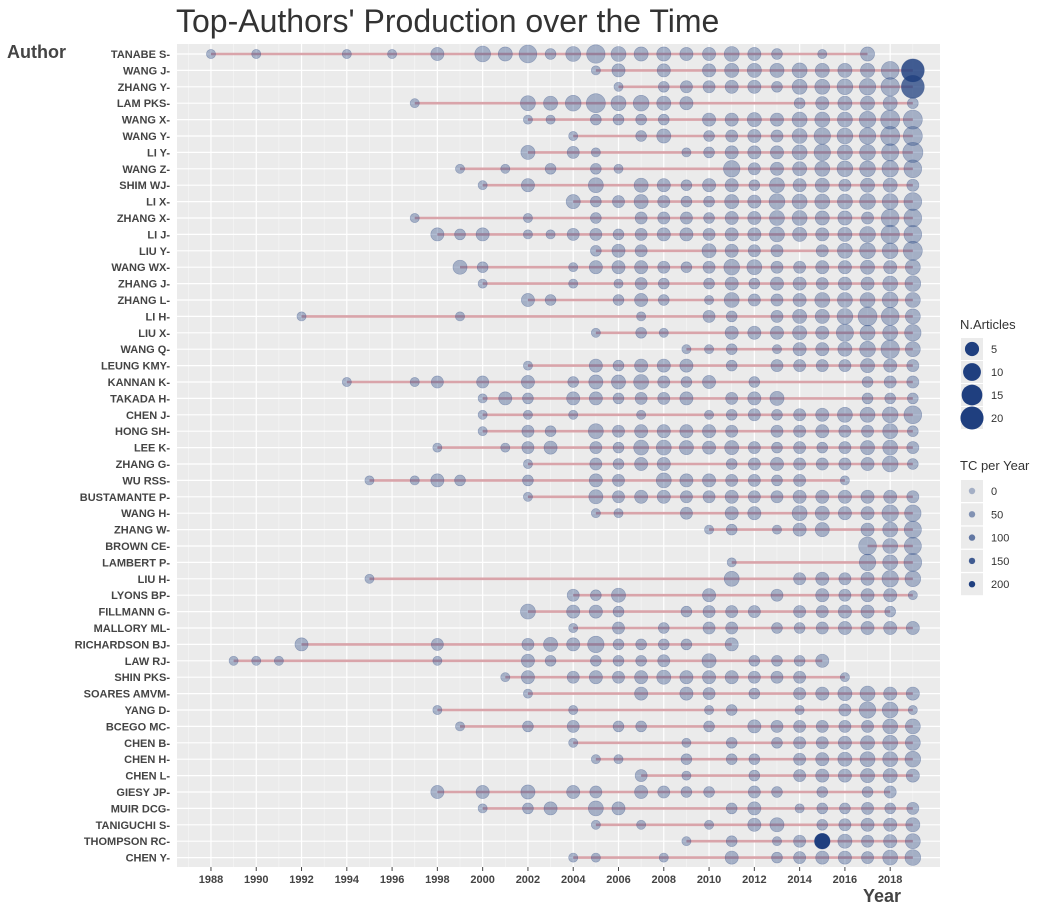  What do you see at coordinates (127, 842) in the screenshot?
I see `author-label: THOMPSON RC-` at bounding box center [127, 842].